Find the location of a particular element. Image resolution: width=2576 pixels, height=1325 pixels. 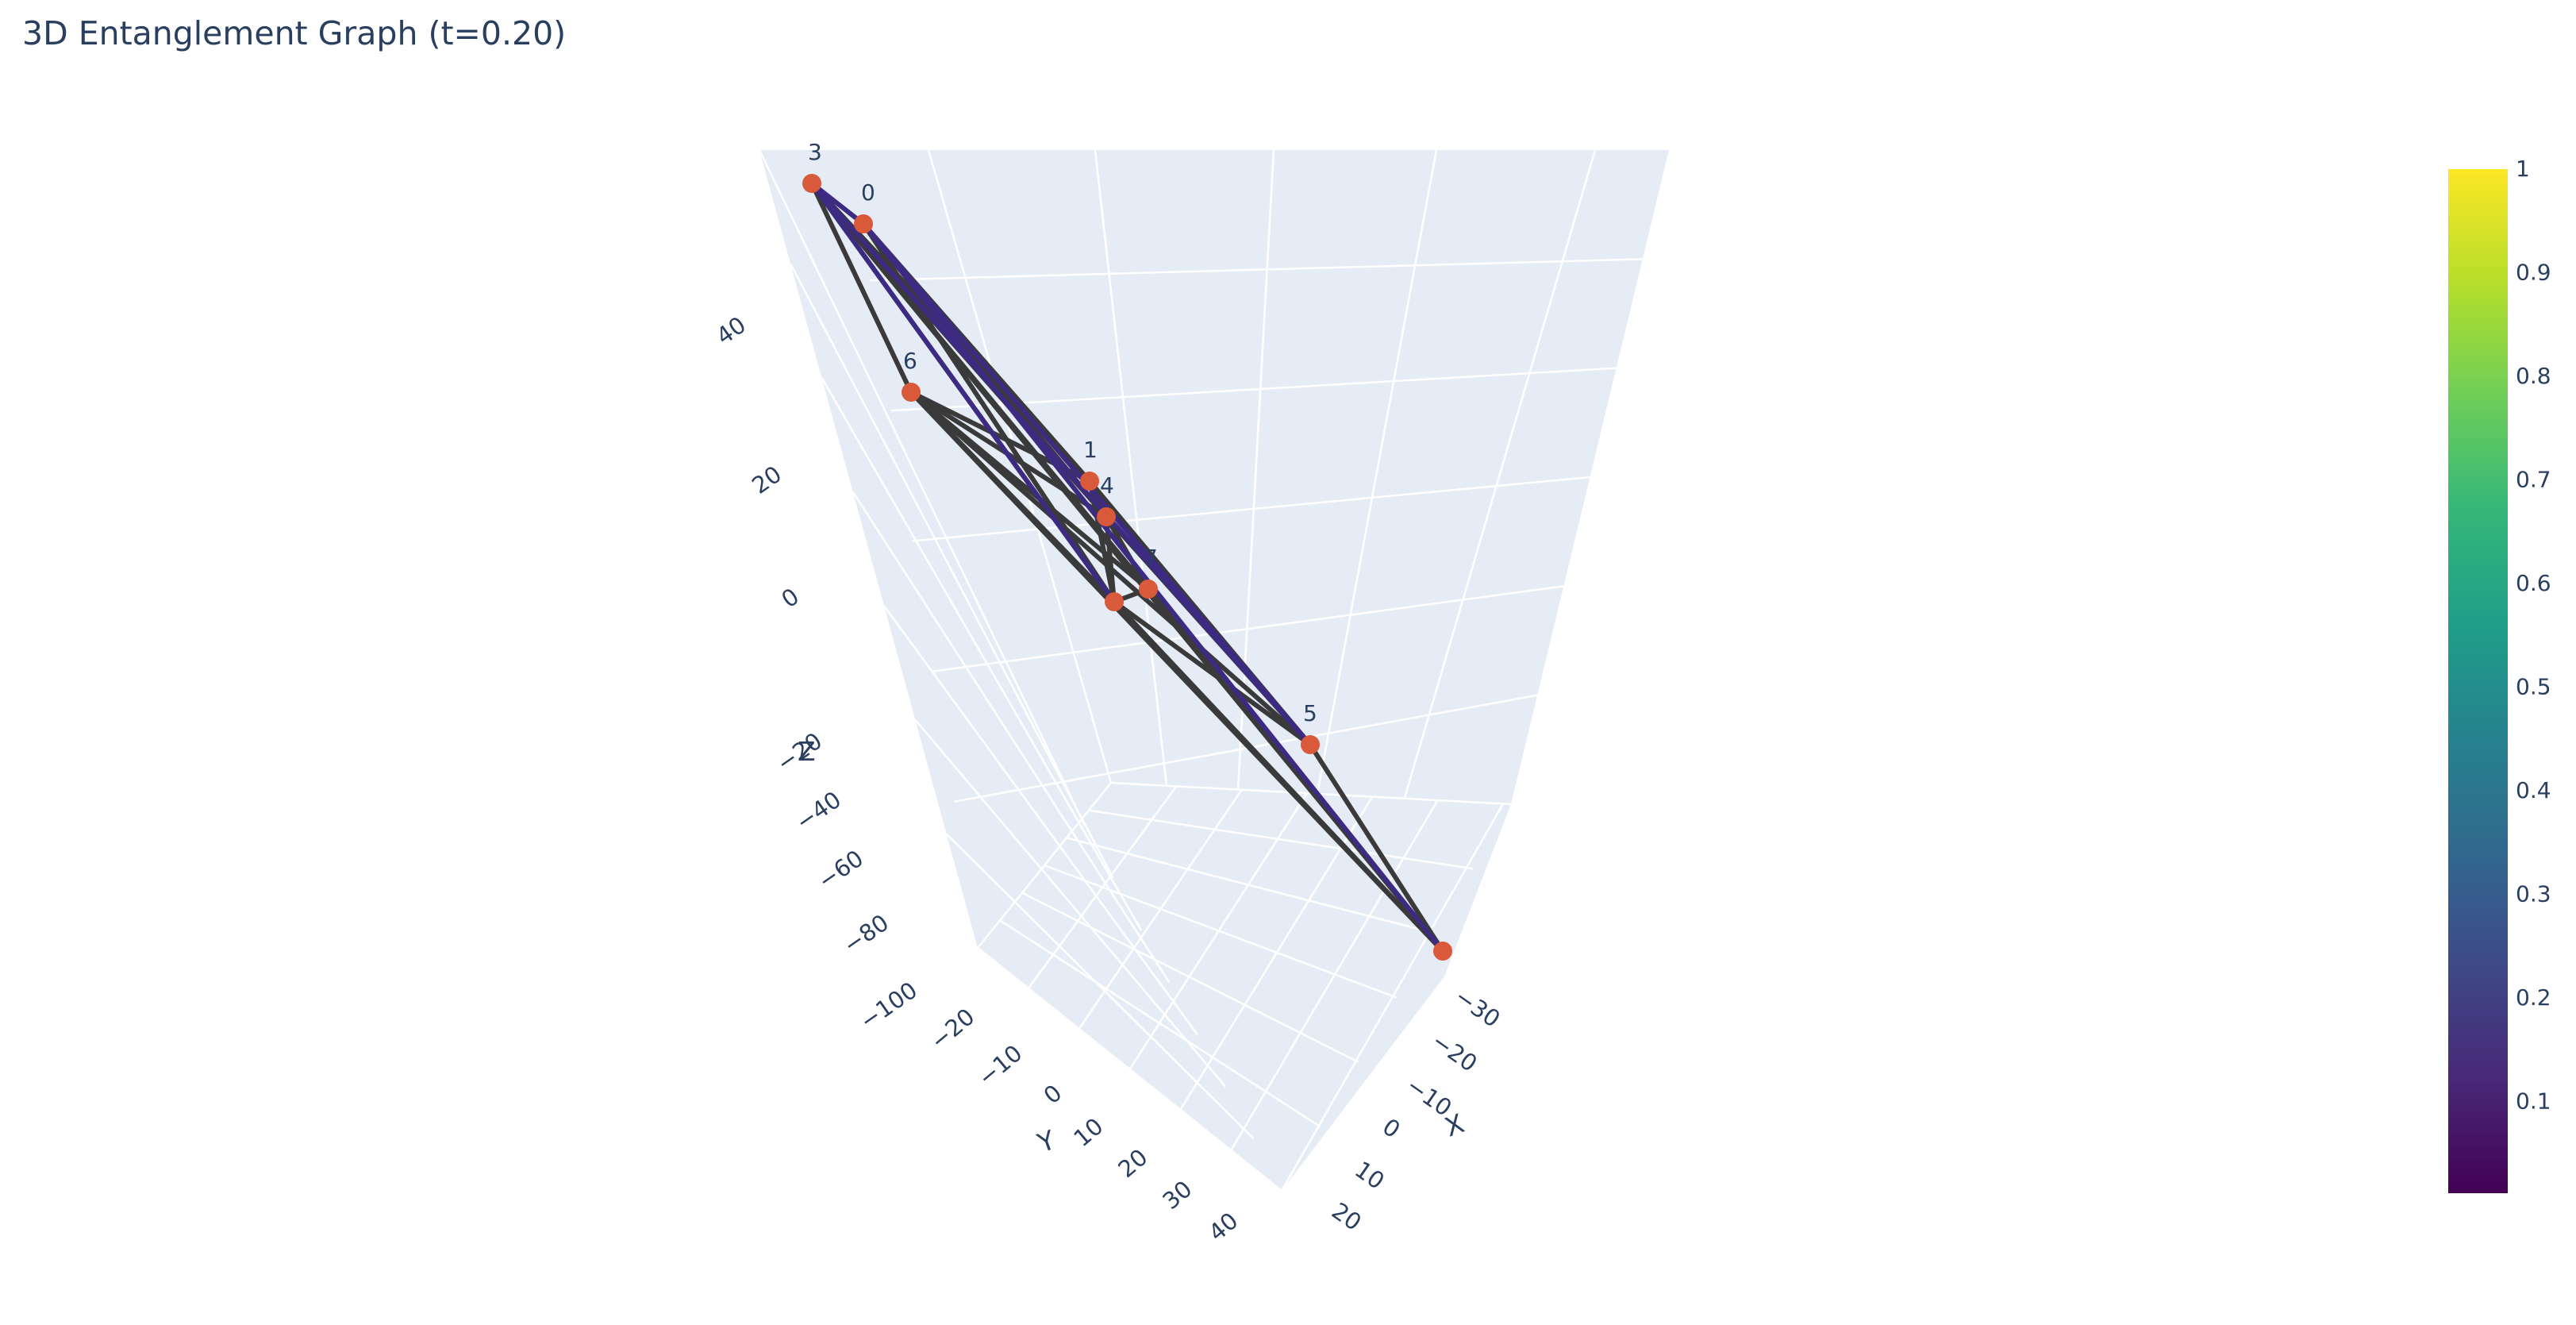

x-tick-4: 10 is located at coordinates (1370, 1176).